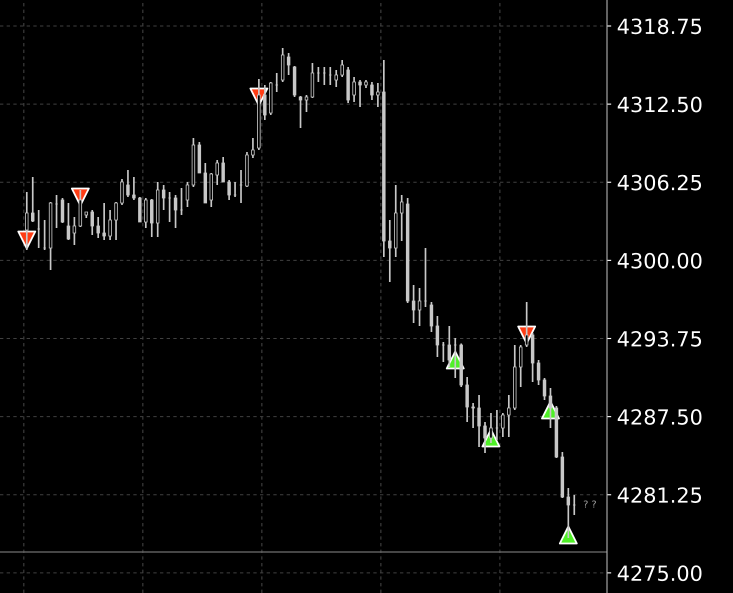 This screenshot has height=593, width=733. I want to click on y-tick-label: 4318.75, so click(660, 26).